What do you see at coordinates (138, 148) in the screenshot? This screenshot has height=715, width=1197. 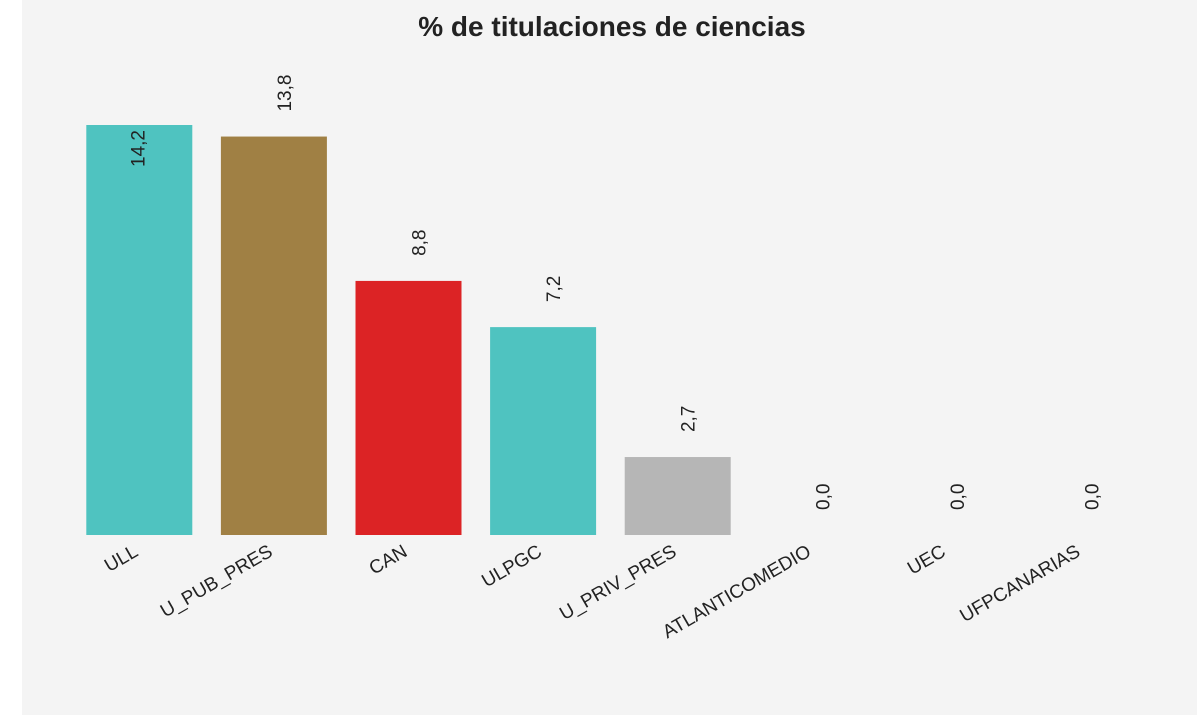 I see `value-label: 14,2` at bounding box center [138, 148].